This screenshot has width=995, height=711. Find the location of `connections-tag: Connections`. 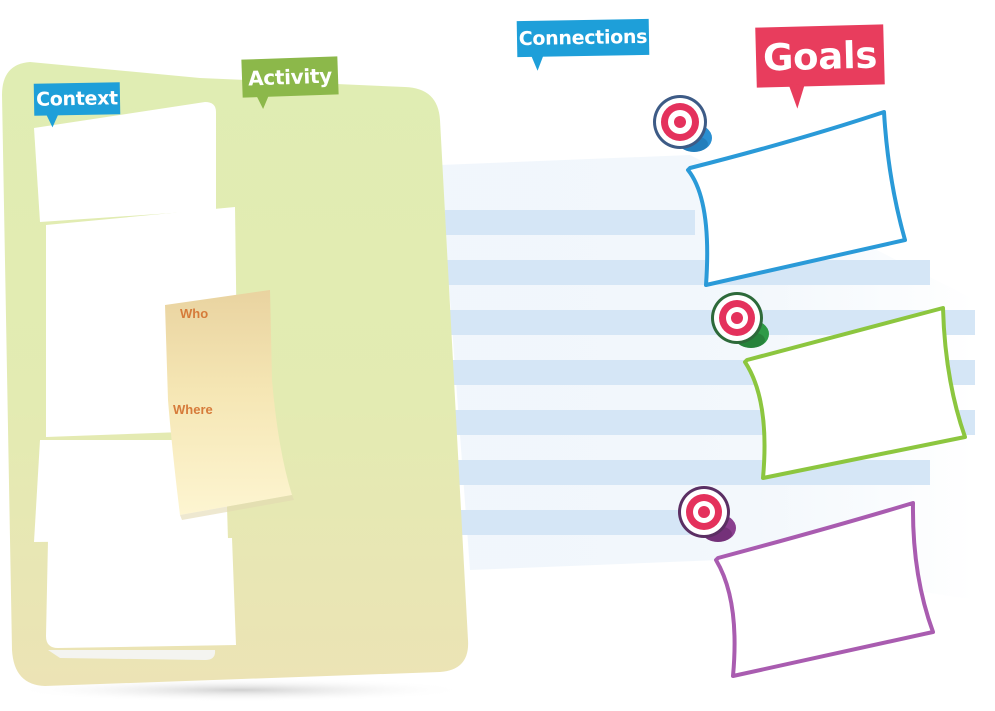

connections-tag: Connections is located at coordinates (583, 44).